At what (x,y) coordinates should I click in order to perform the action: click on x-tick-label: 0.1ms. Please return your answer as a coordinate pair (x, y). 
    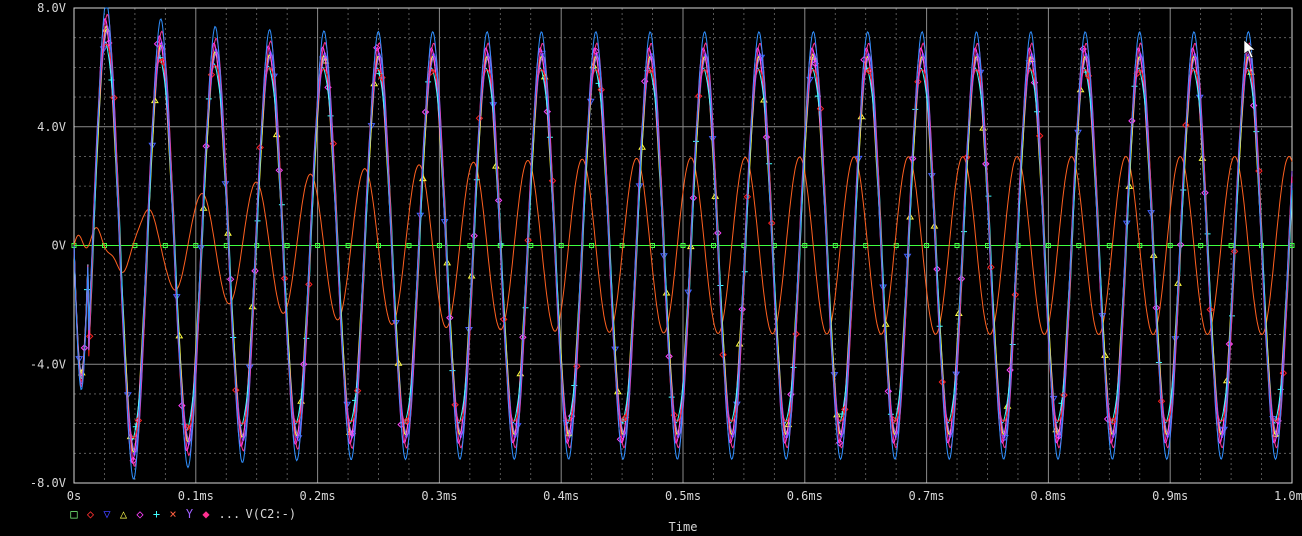
    Looking at the image, I should click on (196, 496).